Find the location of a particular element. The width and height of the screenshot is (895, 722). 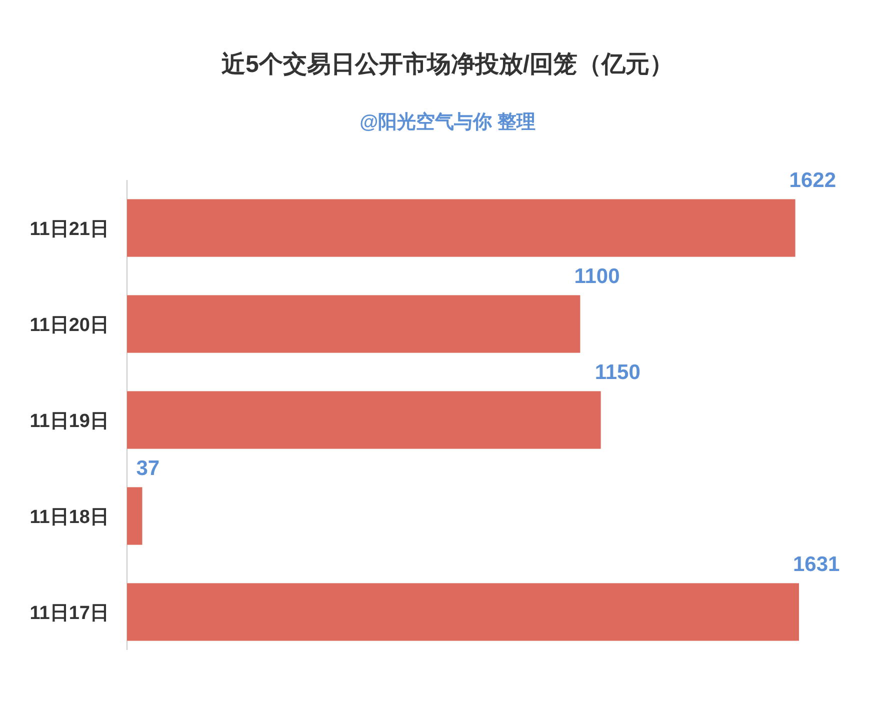

data-label: 1100 is located at coordinates (597, 276).